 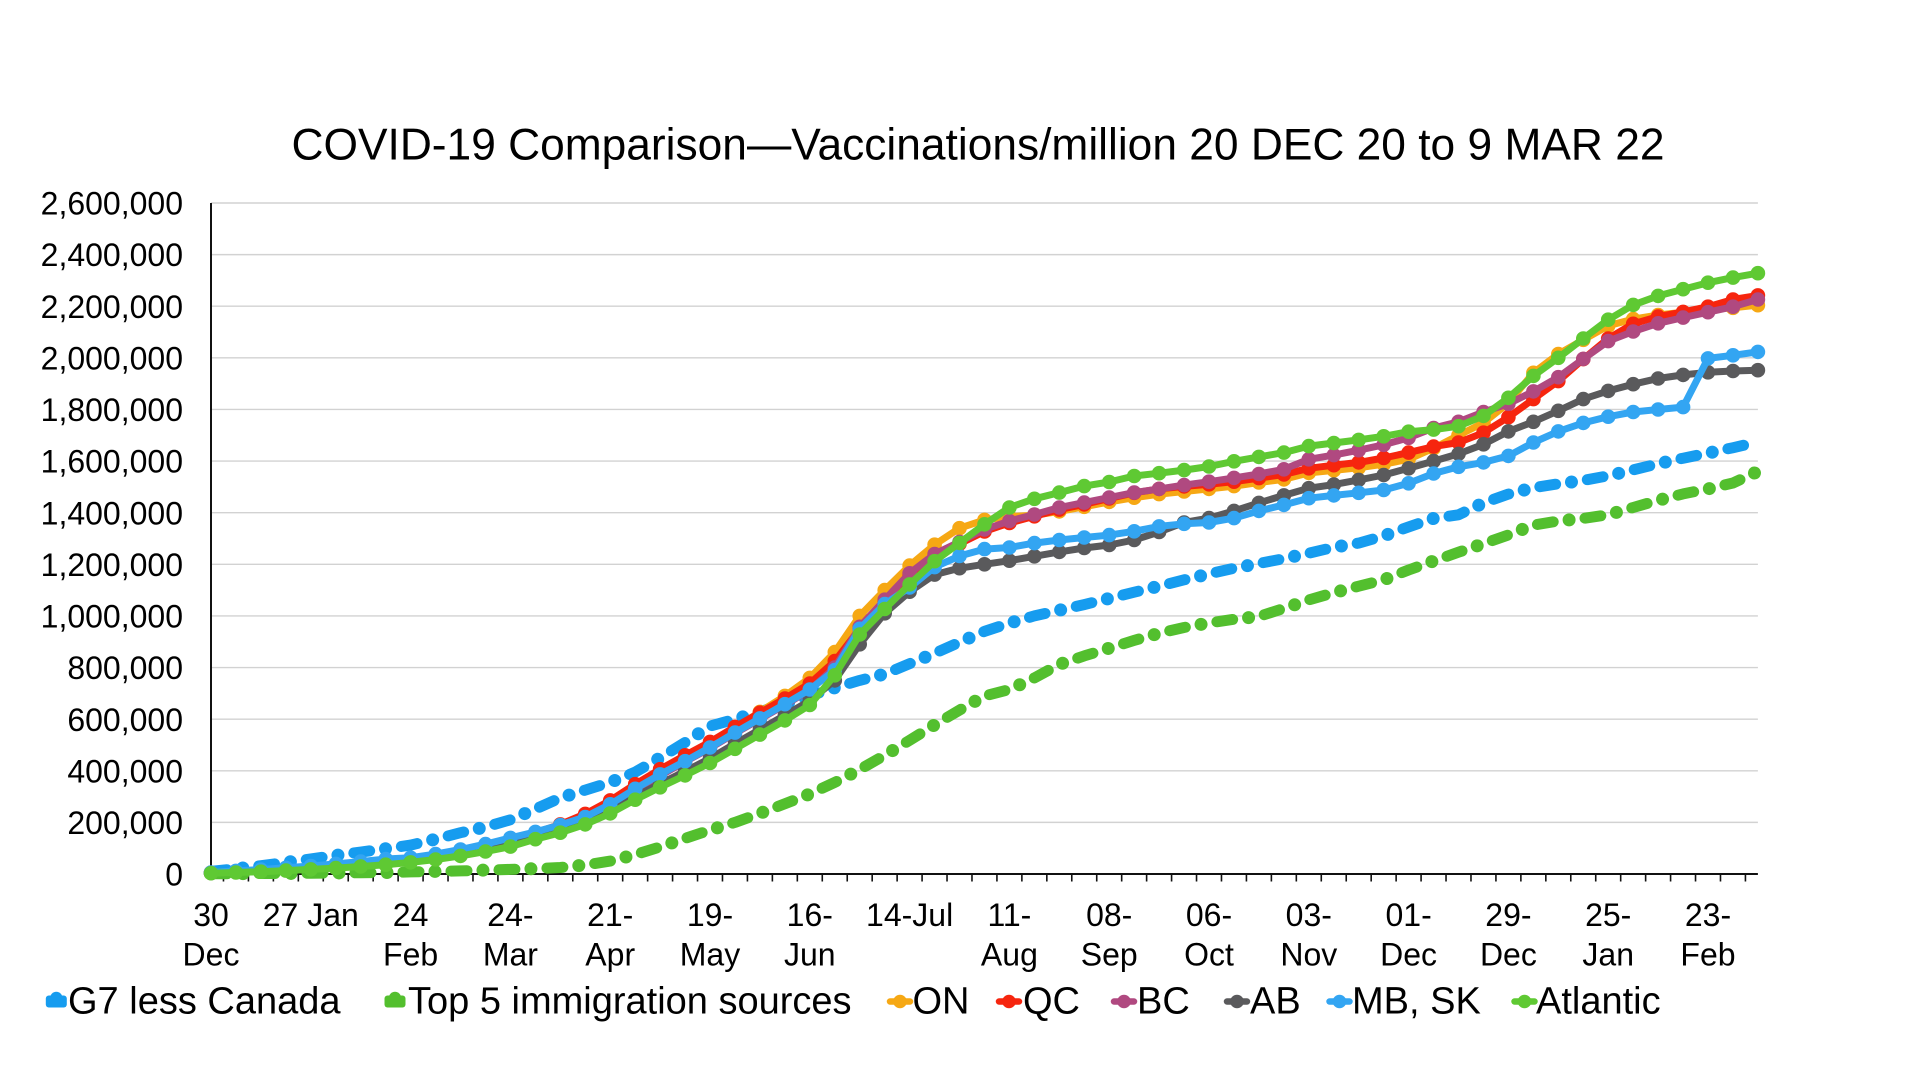 What do you see at coordinates (1708, 915) in the screenshot?
I see `svg-text: 23-` at bounding box center [1708, 915].